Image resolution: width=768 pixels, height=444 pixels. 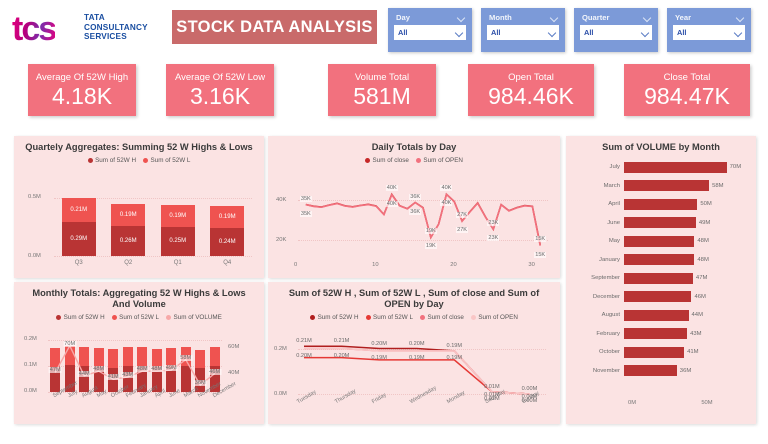 I want to click on bar-row-may: May 48M, so click(x=661, y=241).